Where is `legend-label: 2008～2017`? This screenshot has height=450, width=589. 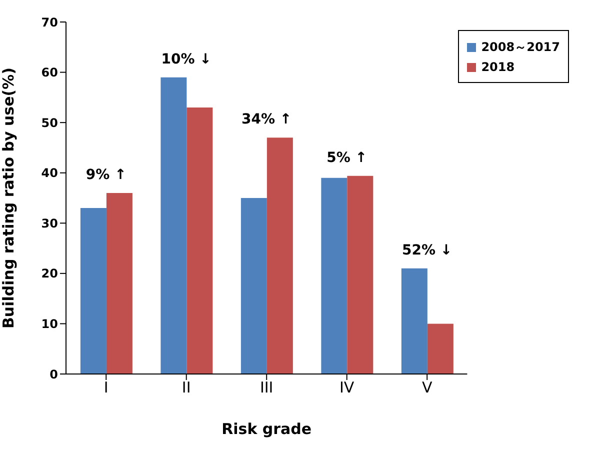
legend-label: 2008～2017 is located at coordinates (520, 47).